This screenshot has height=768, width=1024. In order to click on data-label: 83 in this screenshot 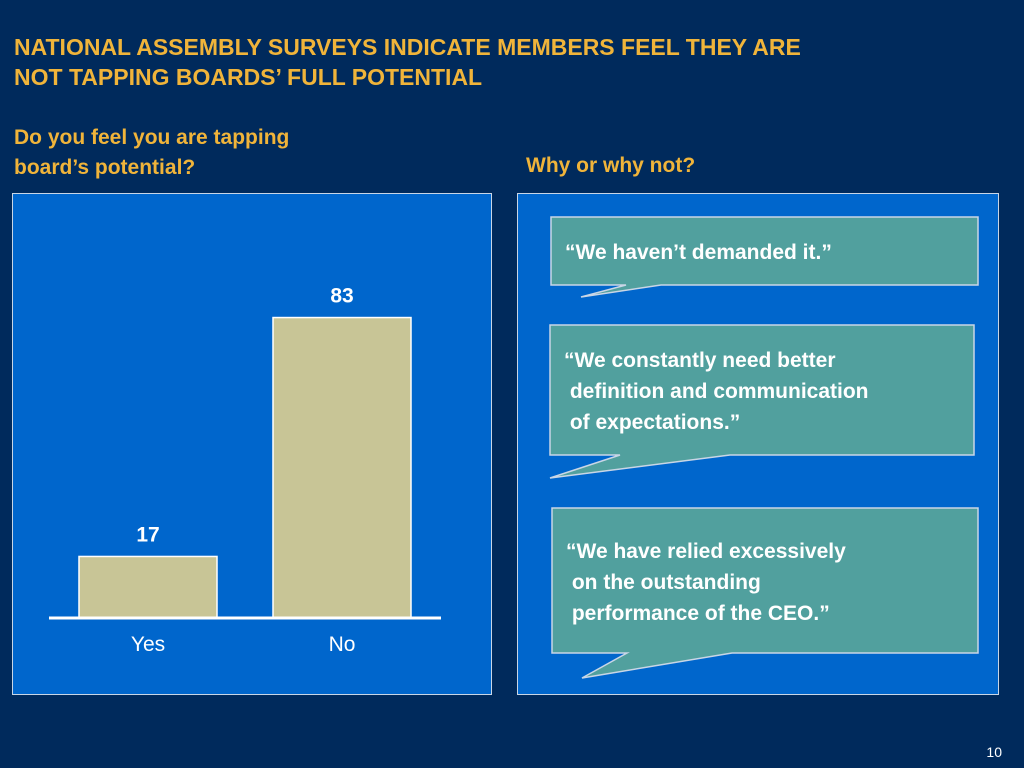, I will do `click(341, 296)`.